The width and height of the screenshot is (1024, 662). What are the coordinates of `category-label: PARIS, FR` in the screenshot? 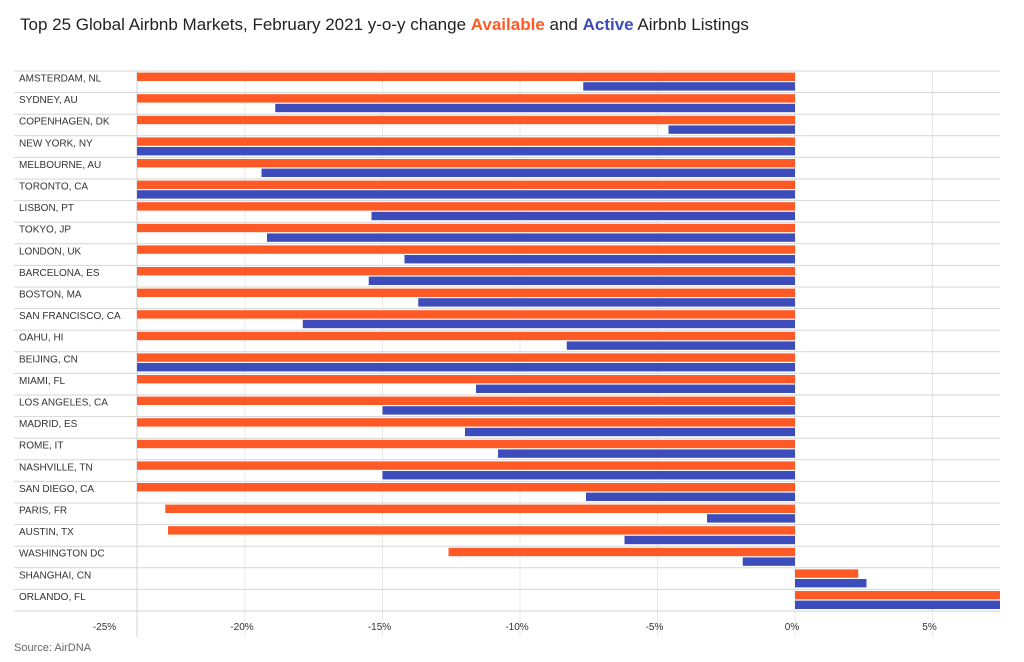 It's located at (43, 511).